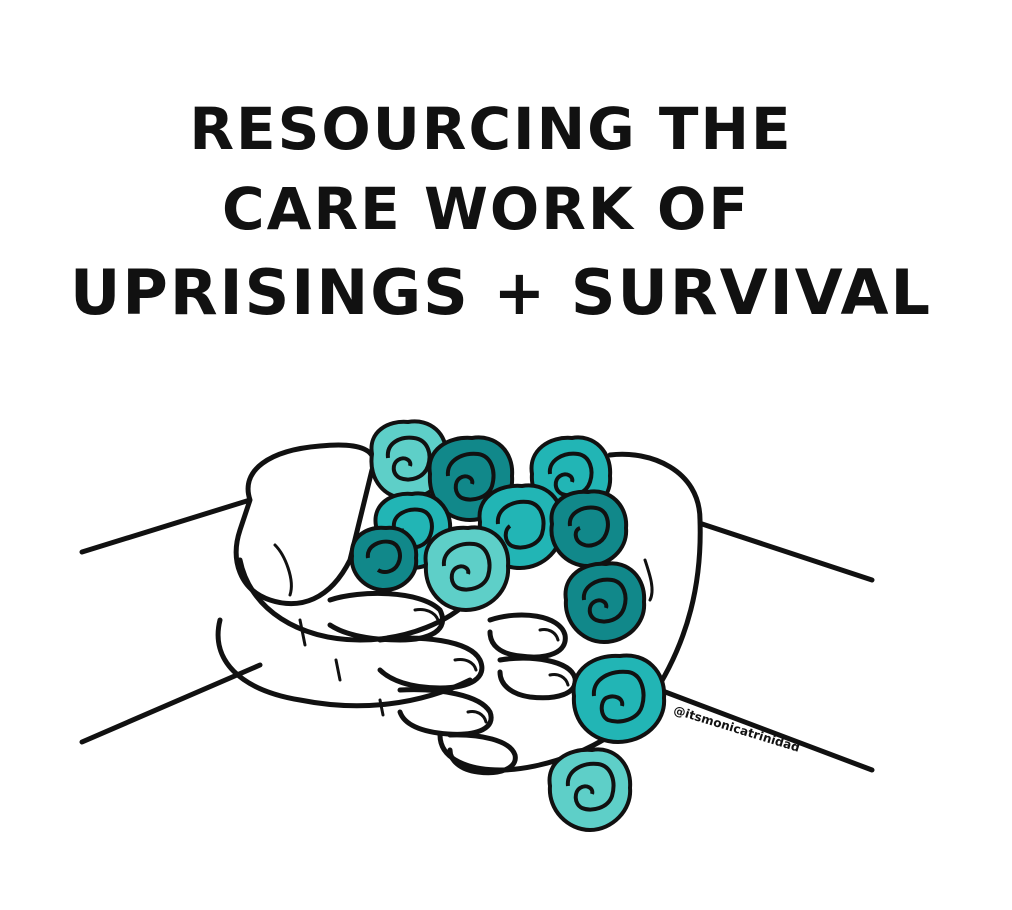  What do you see at coordinates (508, 625) in the screenshot?
I see `roses` at bounding box center [508, 625].